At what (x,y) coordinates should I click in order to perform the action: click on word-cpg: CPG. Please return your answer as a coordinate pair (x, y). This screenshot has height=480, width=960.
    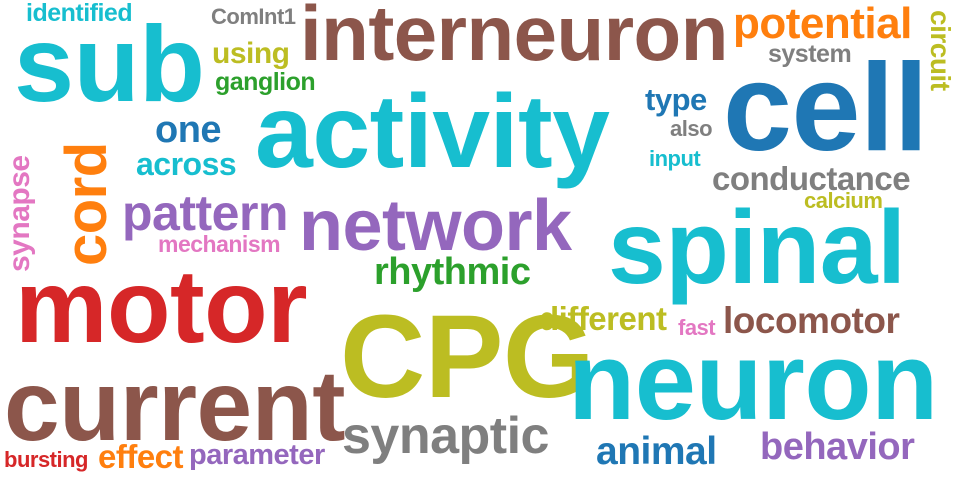
    Looking at the image, I should click on (467, 357).